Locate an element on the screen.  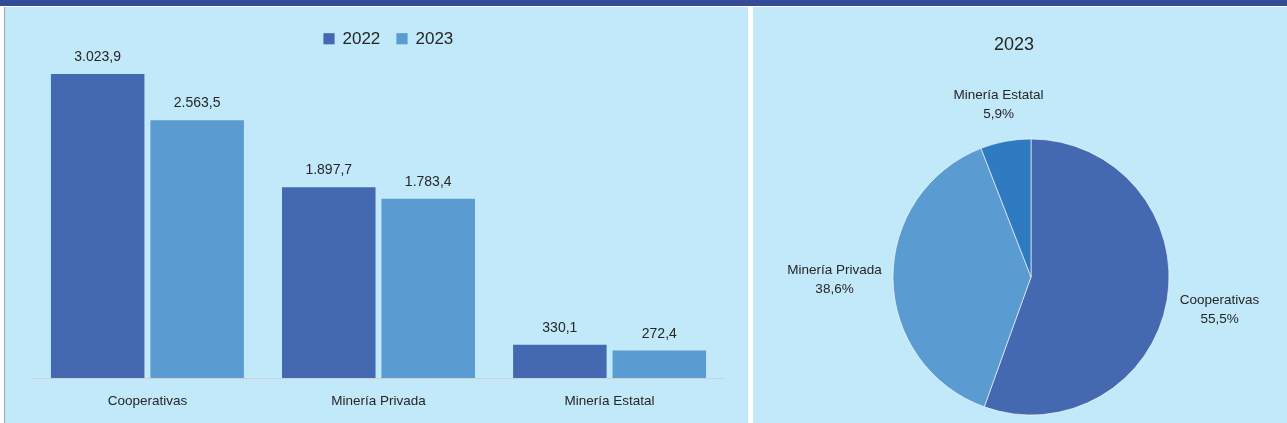
legend-label: 2023 is located at coordinates (434, 38).